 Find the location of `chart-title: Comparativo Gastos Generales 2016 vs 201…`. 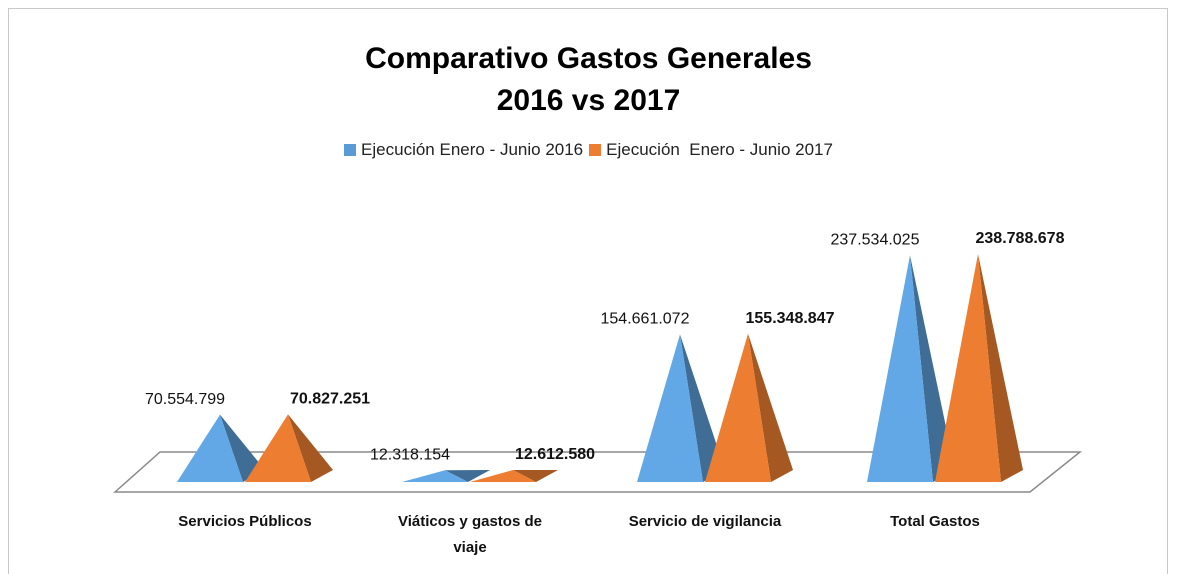

chart-title: Comparativo Gastos Generales 2016 vs 201… is located at coordinates (588, 79).